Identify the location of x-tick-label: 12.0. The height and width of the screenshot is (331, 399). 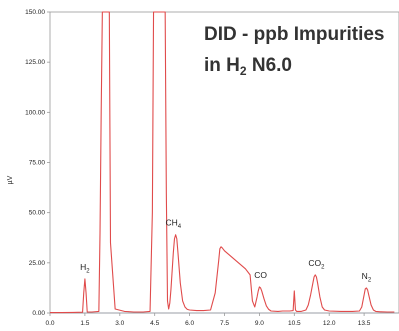
(329, 323).